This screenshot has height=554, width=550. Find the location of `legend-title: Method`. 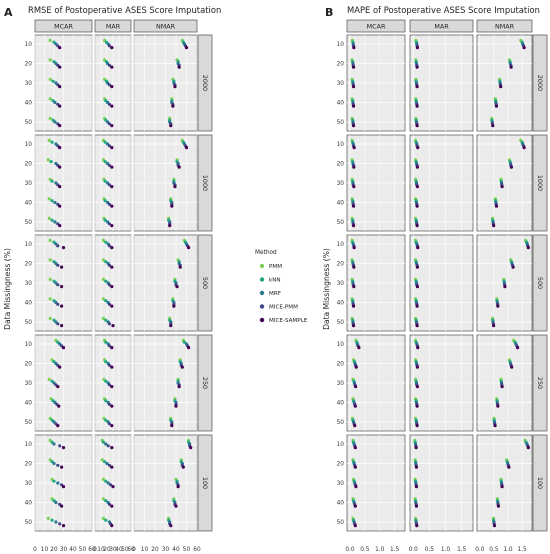

legend-title: Method is located at coordinates (266, 253).